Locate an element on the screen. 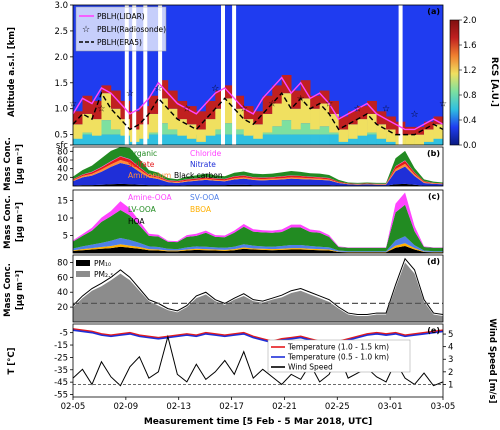 Image resolution: width=500 pixels, height=430 pixels. colorbar-tick-label: 1.2 is located at coordinates (470, 71).